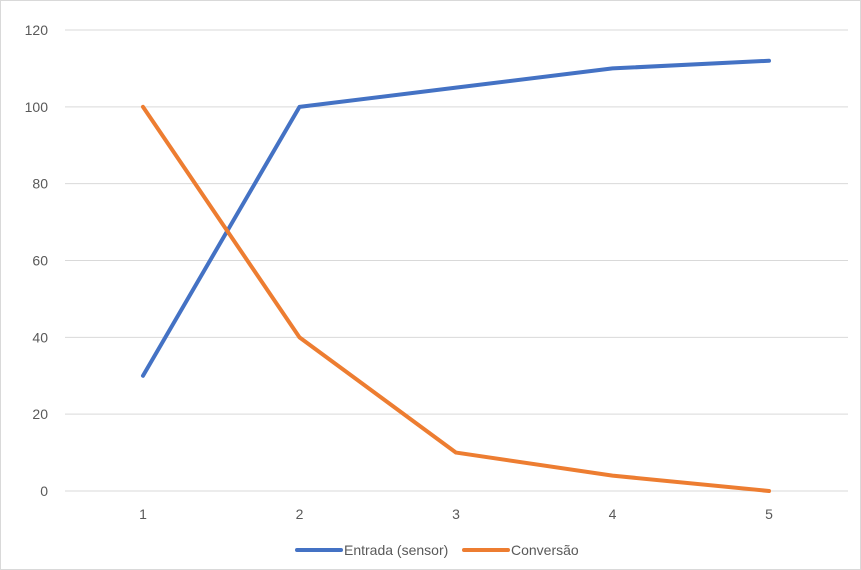 The image size is (861, 570). Describe the element at coordinates (769, 514) in the screenshot. I see `x-tick-label: 5` at that location.